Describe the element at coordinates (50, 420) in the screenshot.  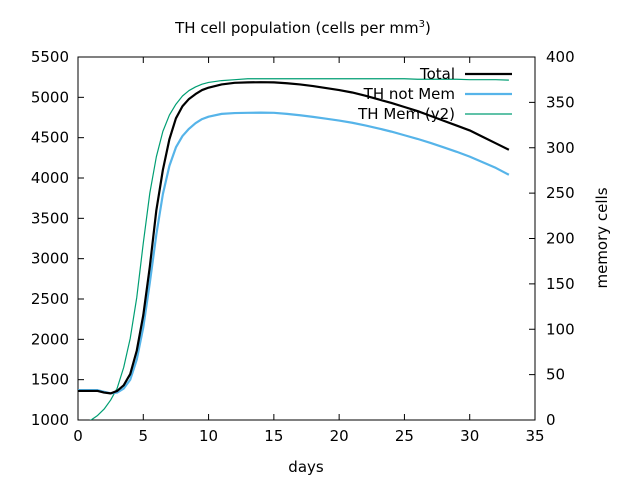
I see `y-tick-label: 1000` at that location.